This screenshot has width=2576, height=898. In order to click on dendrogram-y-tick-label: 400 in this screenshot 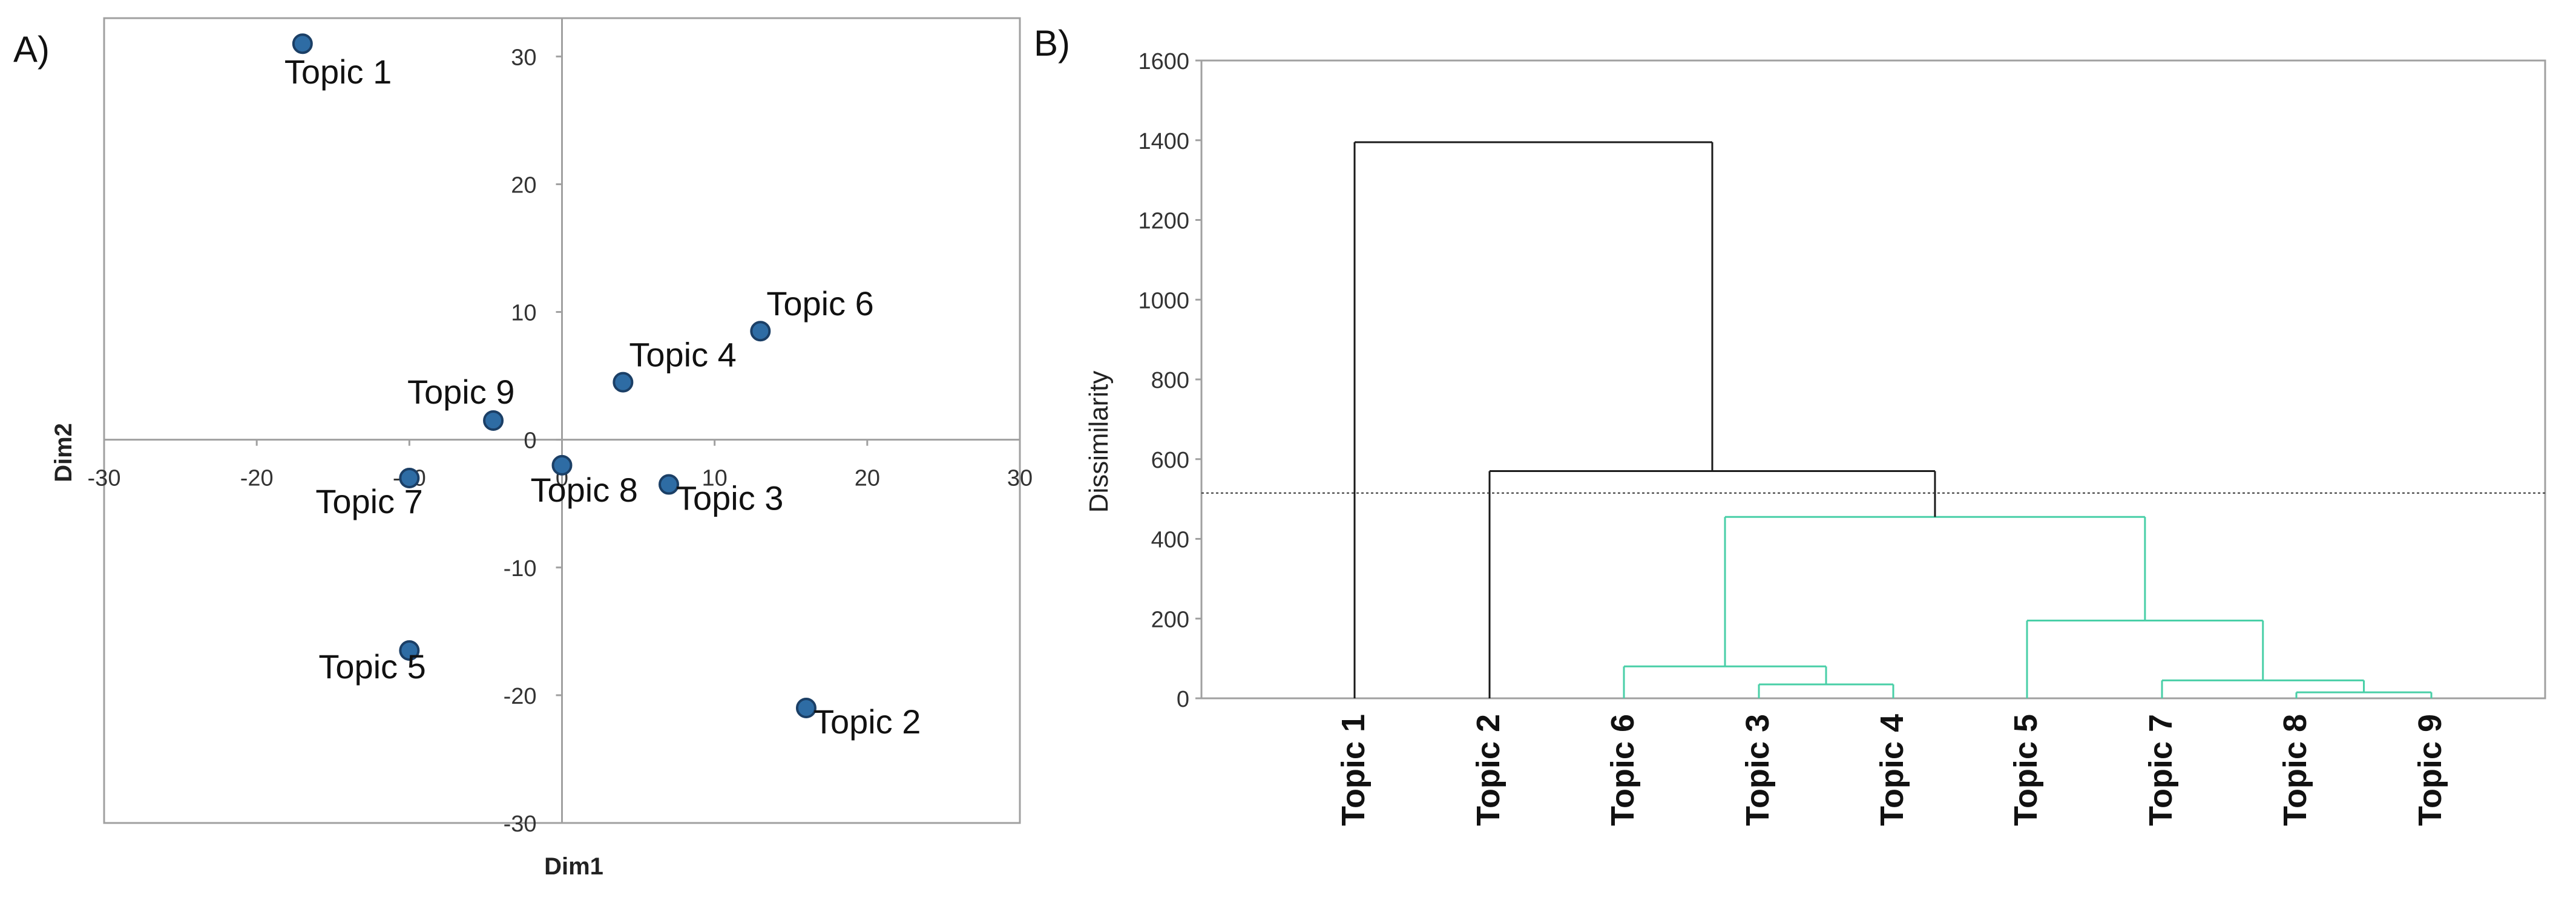, I will do `click(1170, 540)`.